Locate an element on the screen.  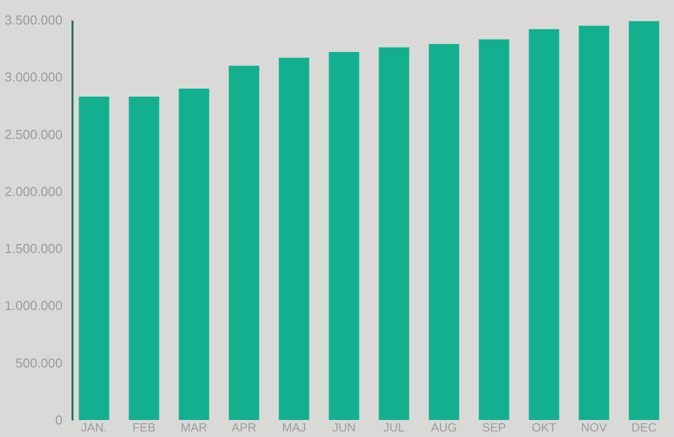
x-tick-label: JUL is located at coordinates (394, 427).